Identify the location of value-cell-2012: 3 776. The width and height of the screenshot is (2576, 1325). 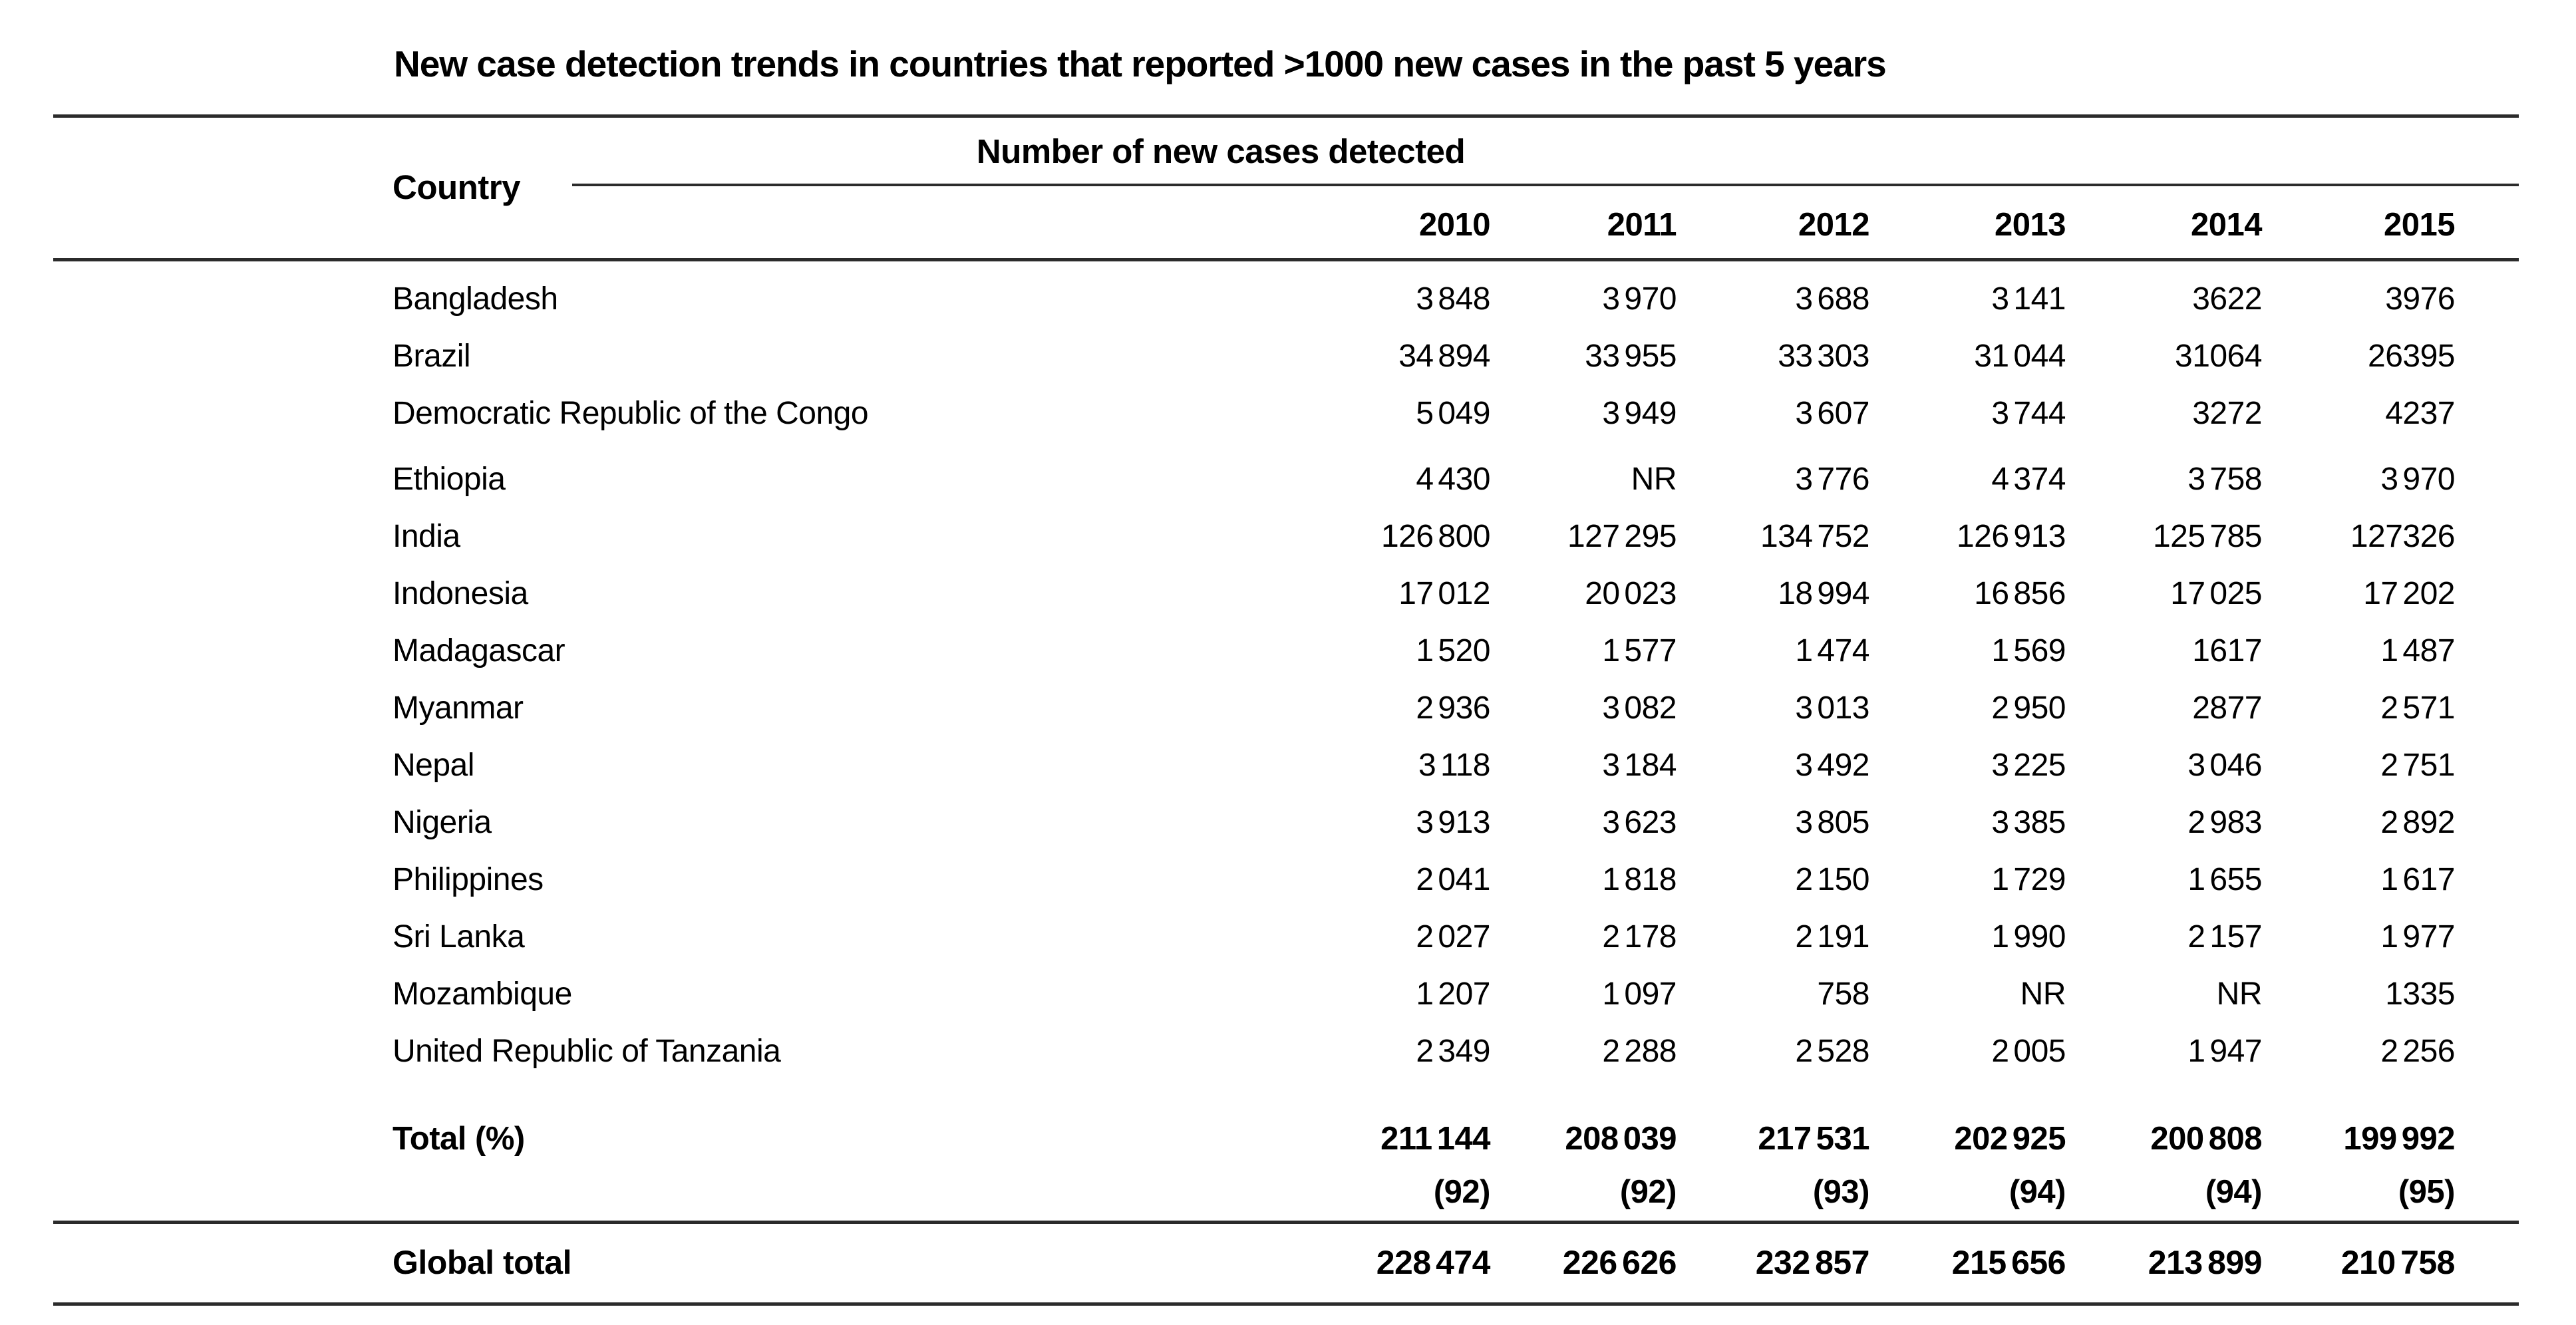
(1832, 479).